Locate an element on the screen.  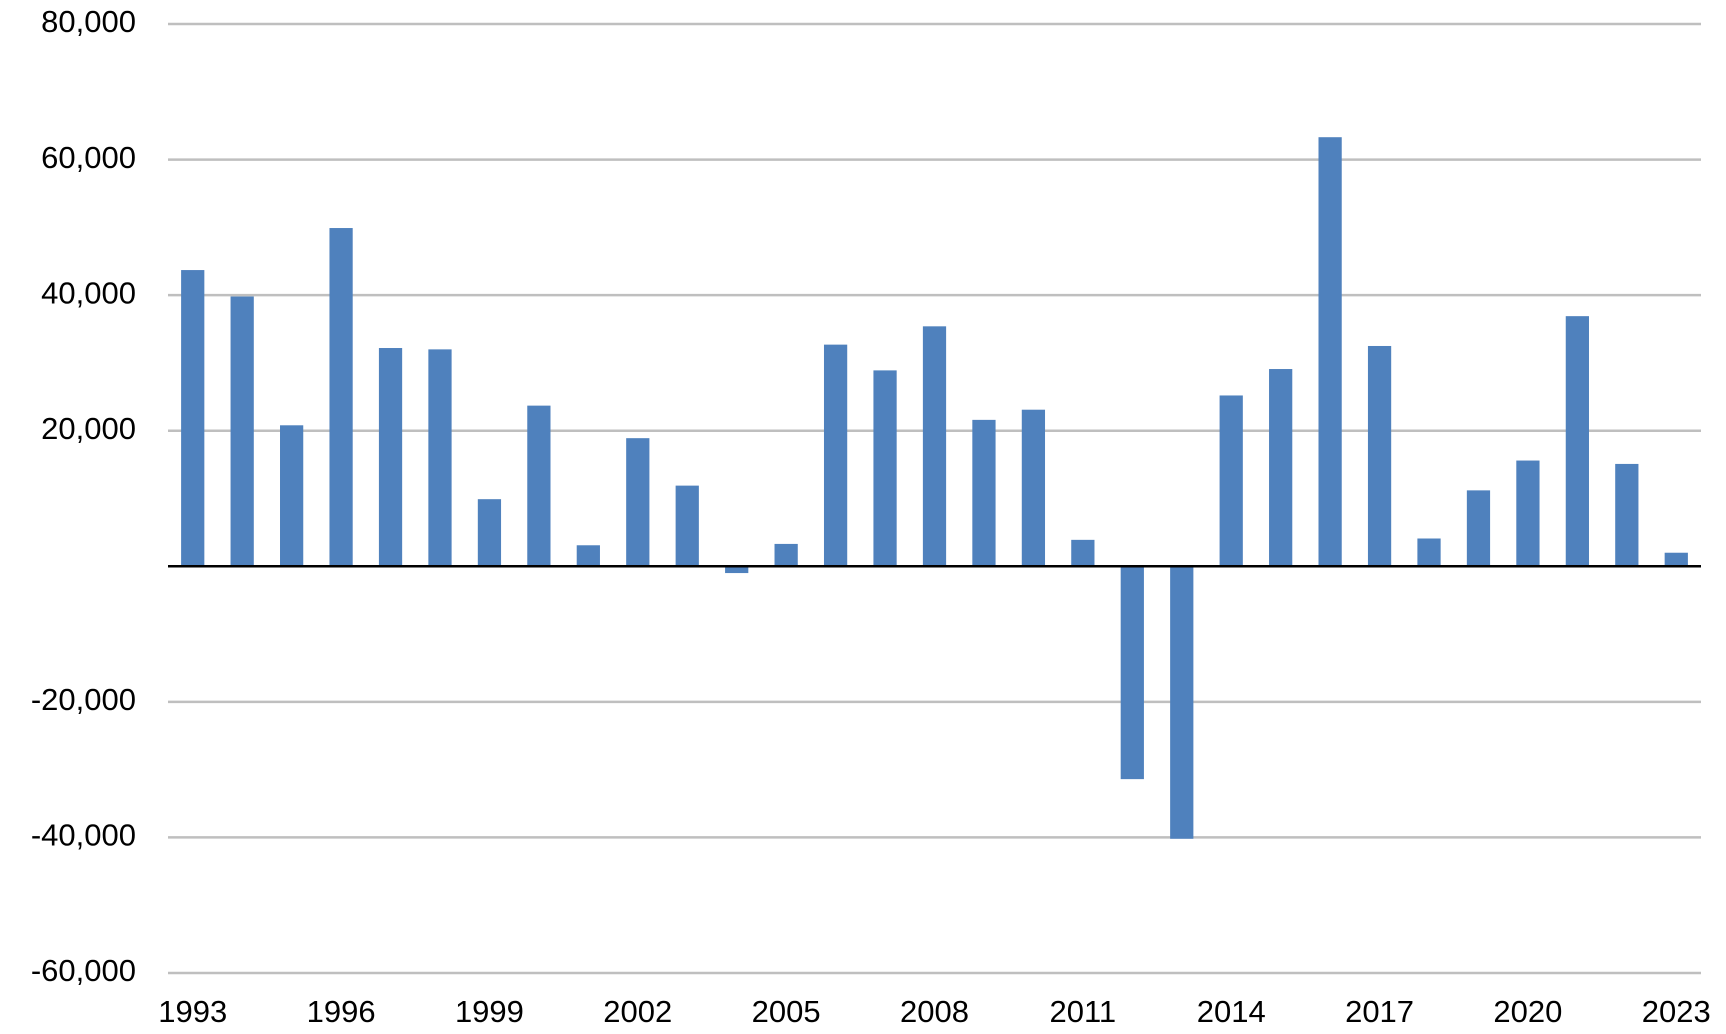
y-tick-label: 20,000 is located at coordinates (88, 428).